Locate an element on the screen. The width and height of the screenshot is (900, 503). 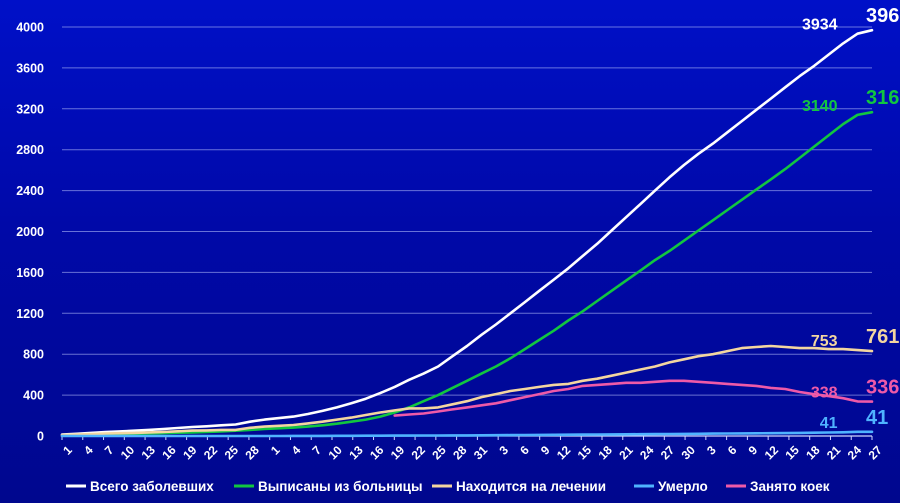
y-tick-label: 2400 is located at coordinates (30, 191).